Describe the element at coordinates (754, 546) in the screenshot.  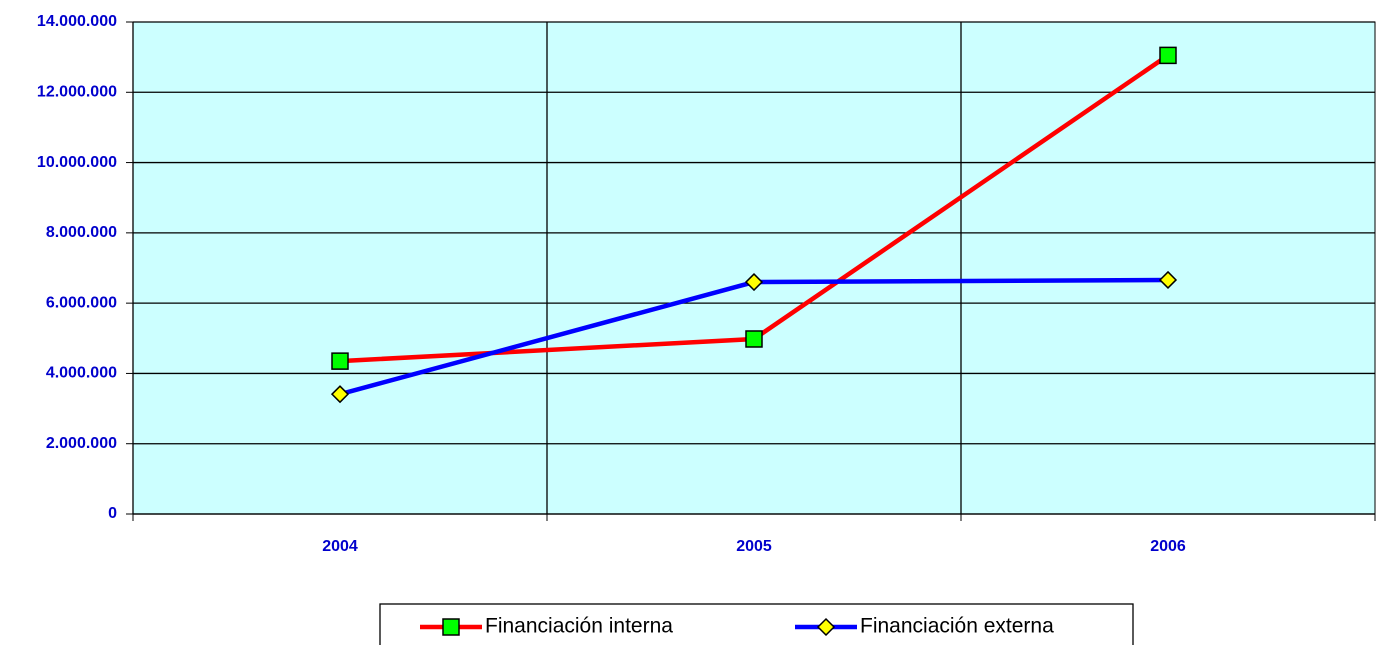
I see `x-tick-label: 2005` at that location.